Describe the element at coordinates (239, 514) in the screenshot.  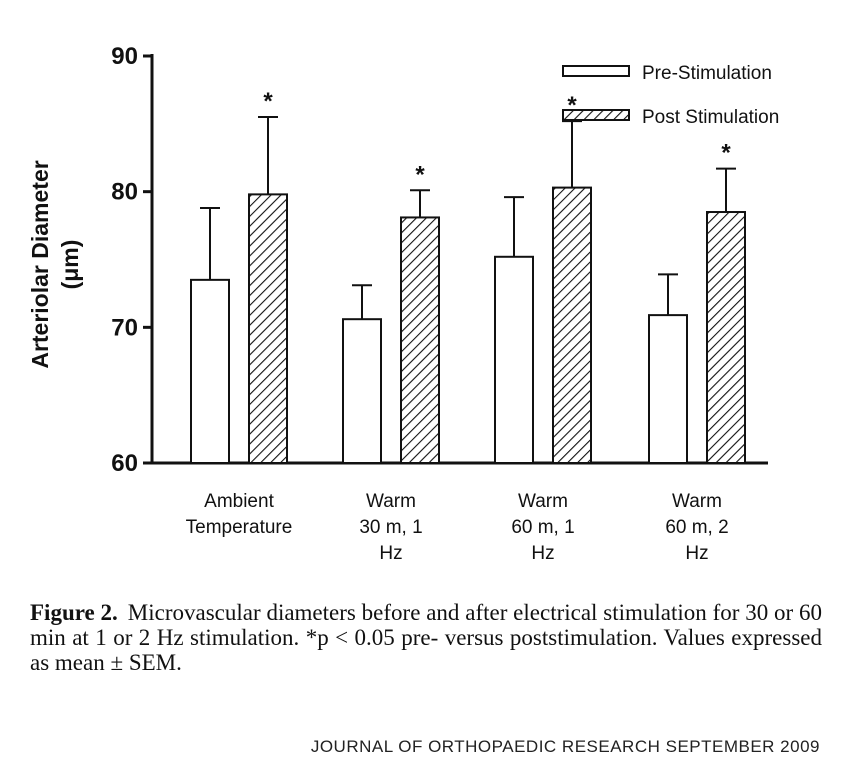
I see `x-category-label: Ambient Temperature` at that location.